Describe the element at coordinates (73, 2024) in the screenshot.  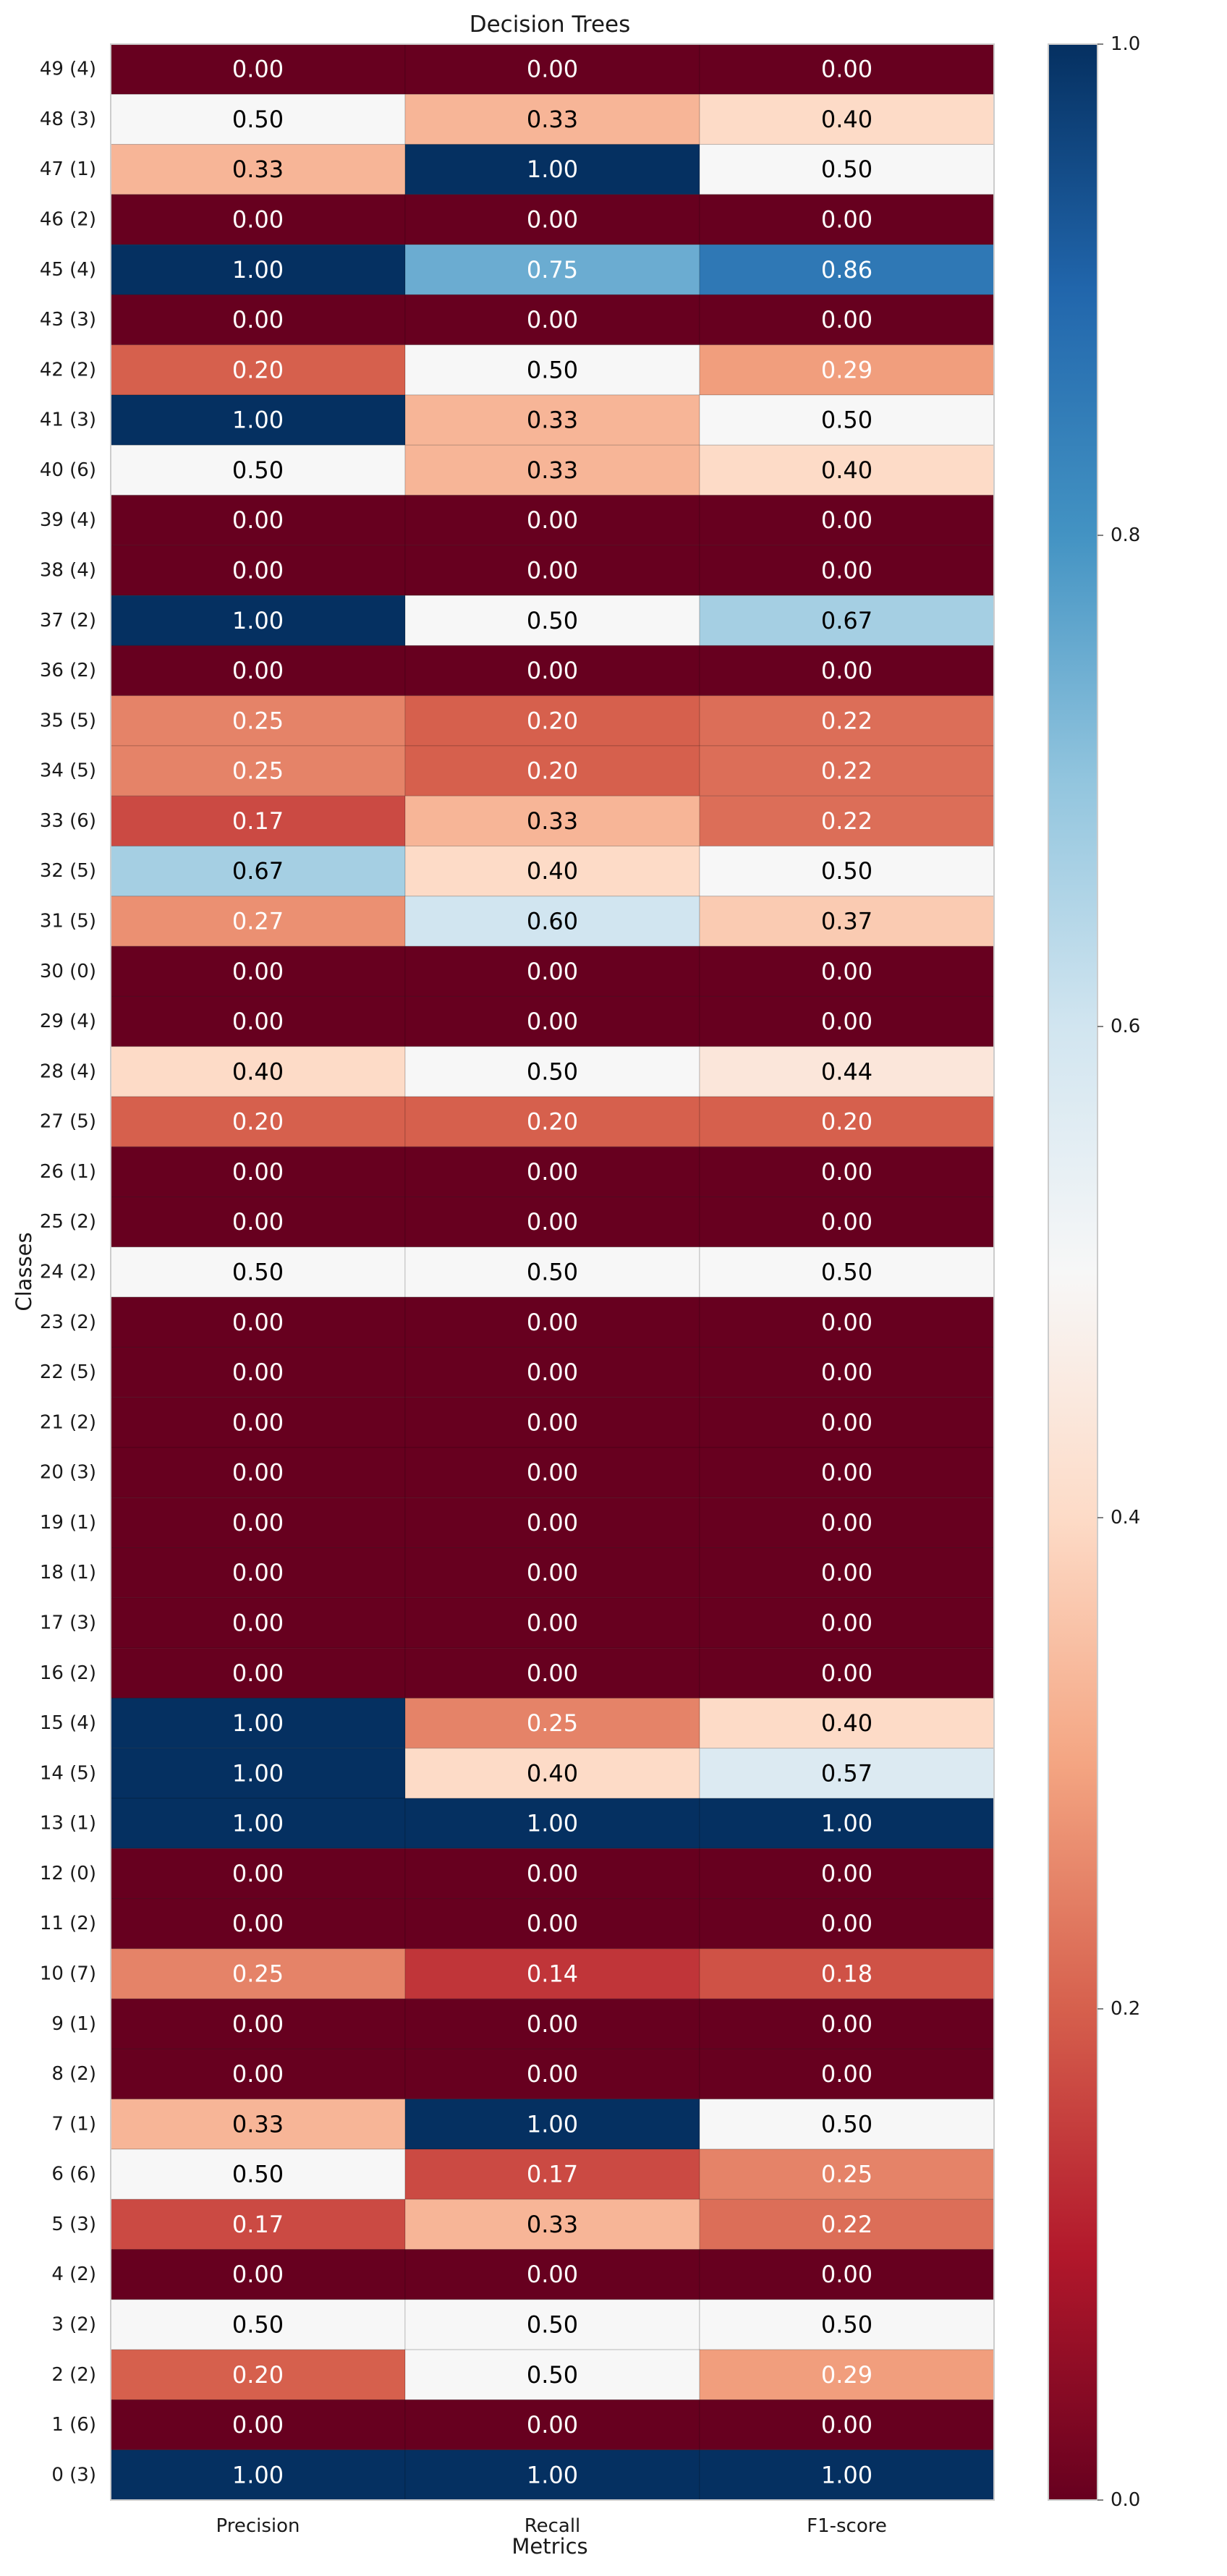
I see `y-tick-label: 9 (1)` at that location.